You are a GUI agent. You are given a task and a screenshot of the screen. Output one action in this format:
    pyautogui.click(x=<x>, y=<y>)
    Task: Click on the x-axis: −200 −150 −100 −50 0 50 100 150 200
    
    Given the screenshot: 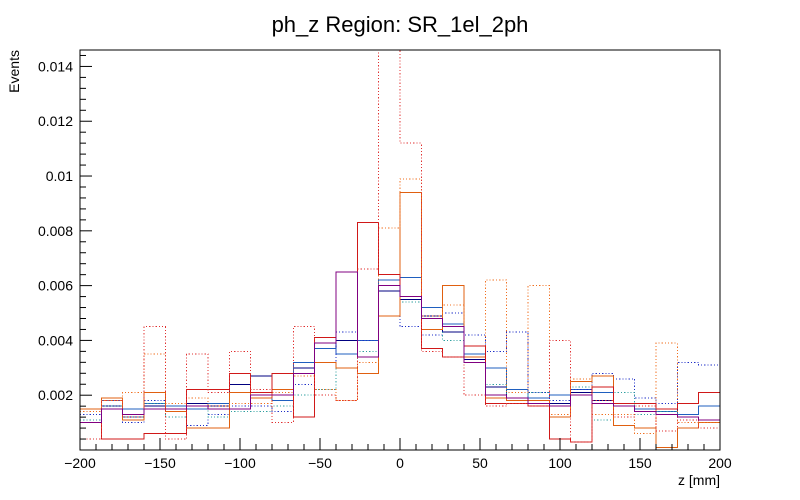 What is the action you would take?
    pyautogui.click(x=398, y=454)
    